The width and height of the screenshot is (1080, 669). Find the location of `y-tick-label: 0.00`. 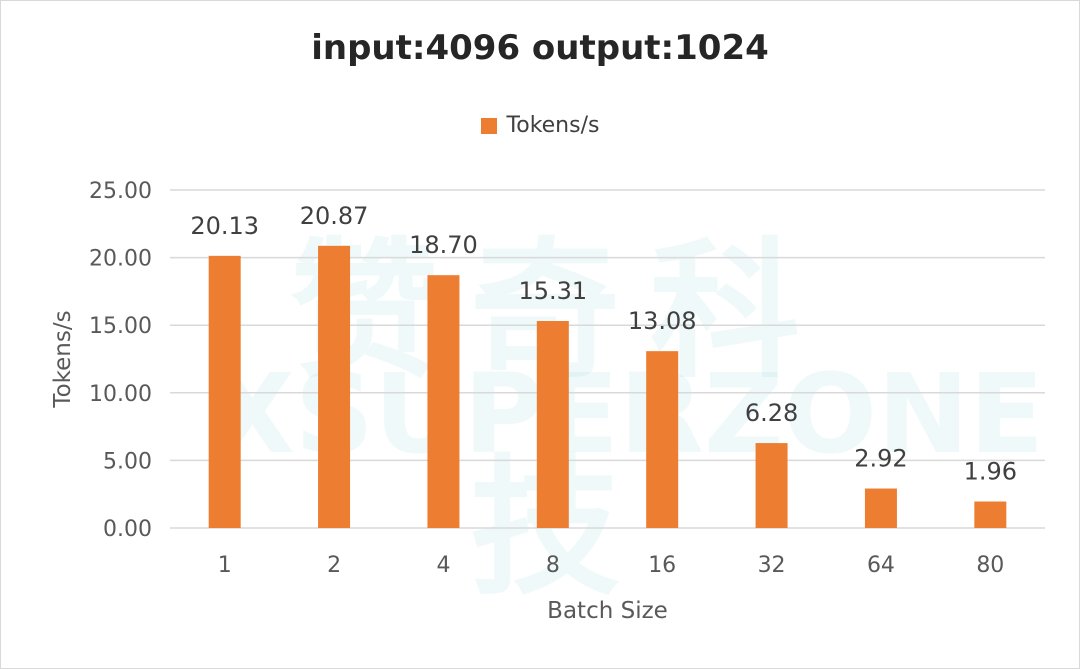

y-tick-label: 0.00 is located at coordinates (127, 529).